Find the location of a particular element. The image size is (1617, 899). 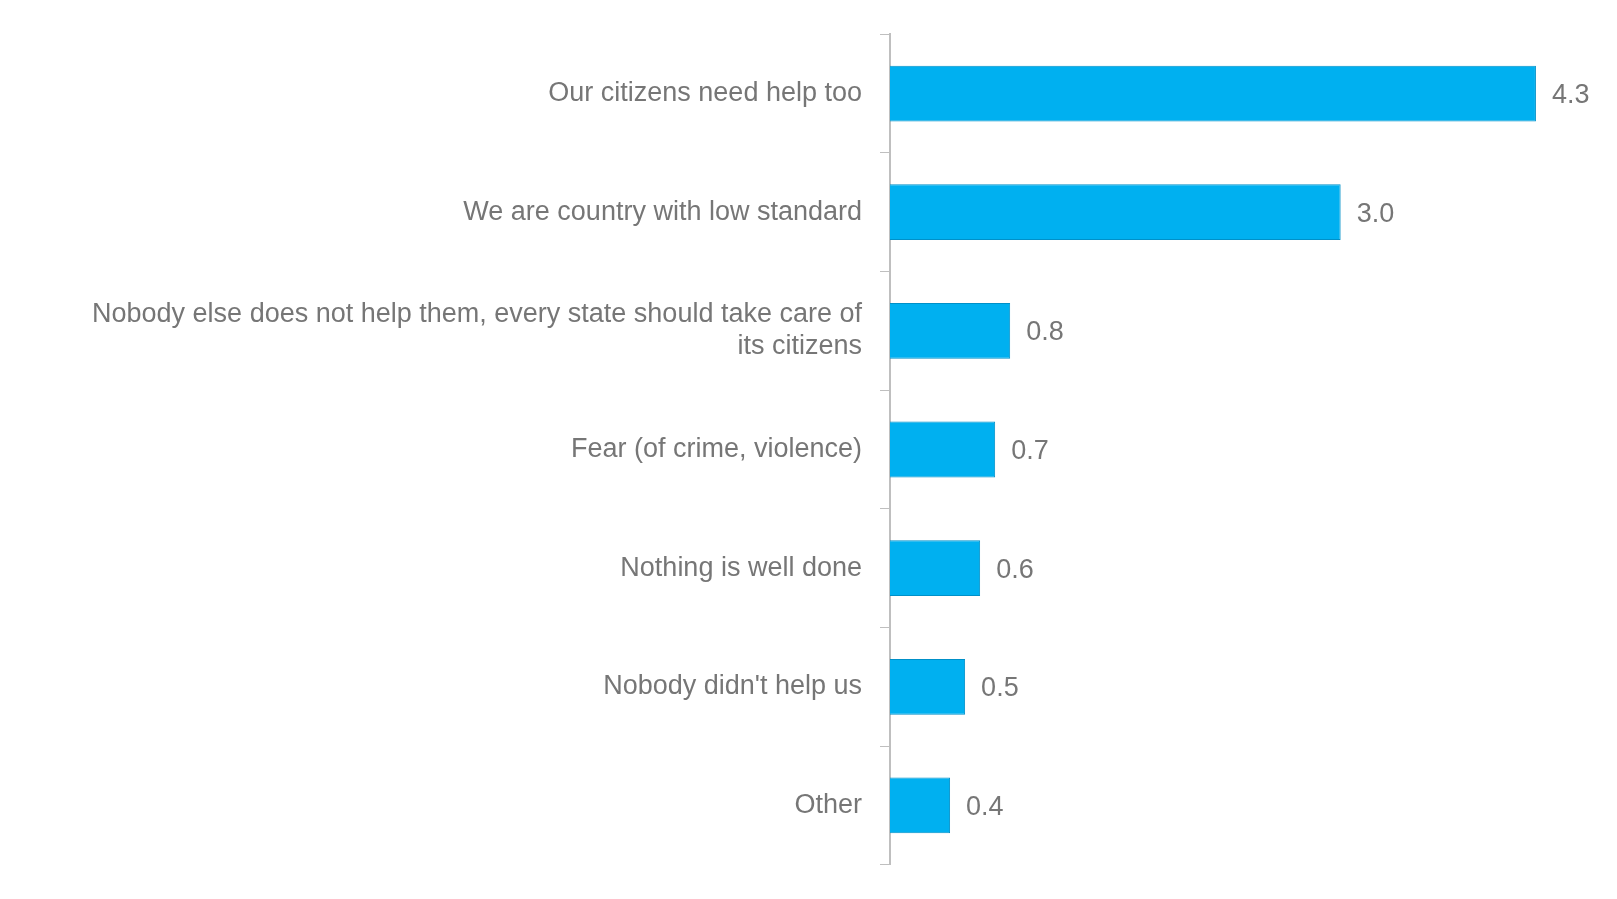

data-label: 3.0 is located at coordinates (1375, 212).